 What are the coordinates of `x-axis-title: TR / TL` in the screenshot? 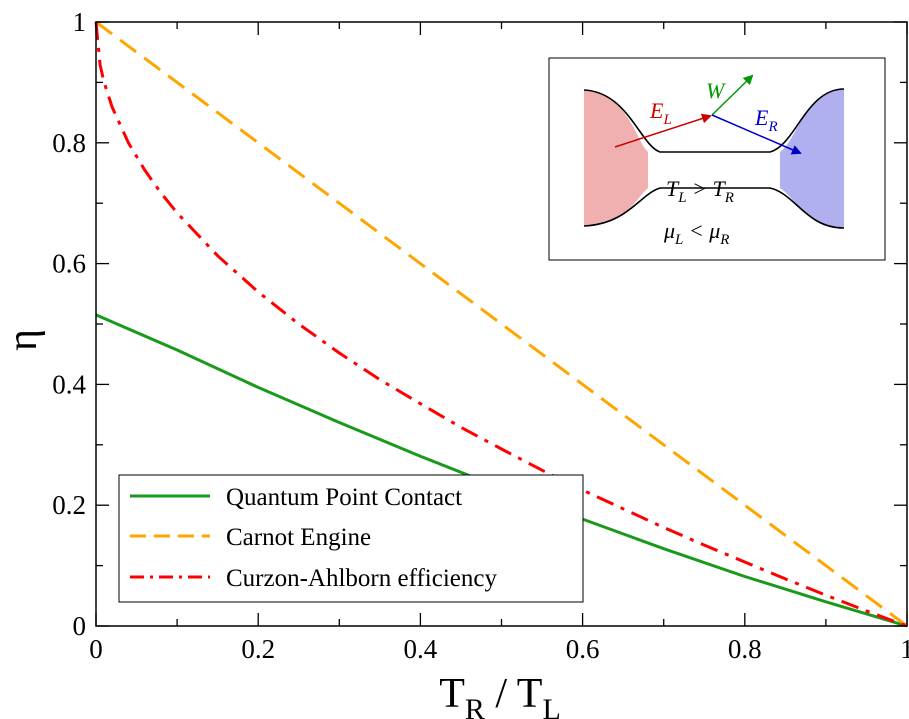 It's located at (500, 695).